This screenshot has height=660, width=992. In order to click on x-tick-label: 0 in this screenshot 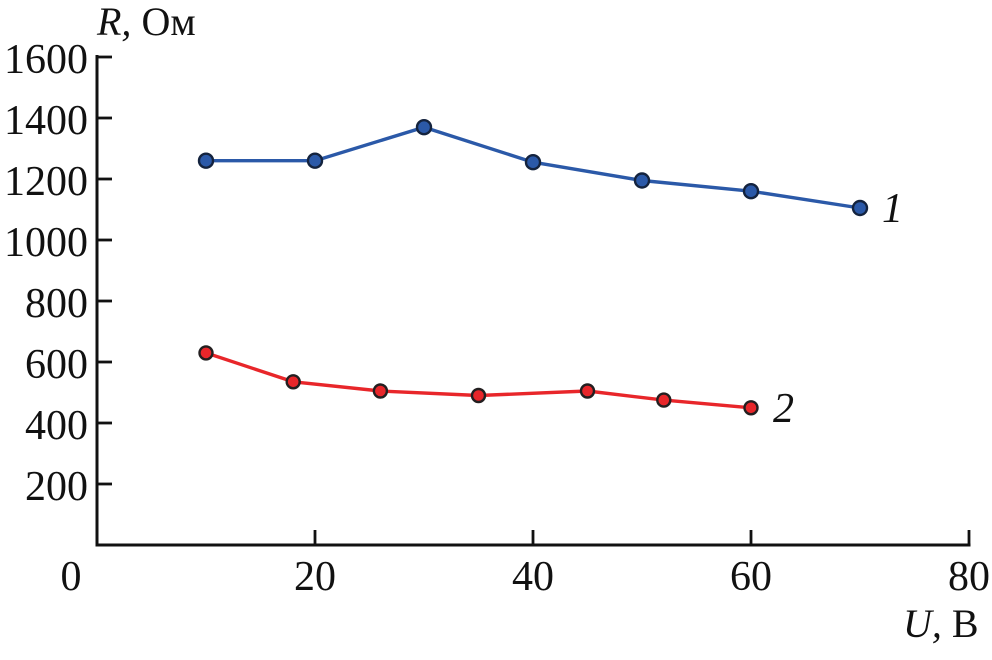, I will do `click(71, 577)`.